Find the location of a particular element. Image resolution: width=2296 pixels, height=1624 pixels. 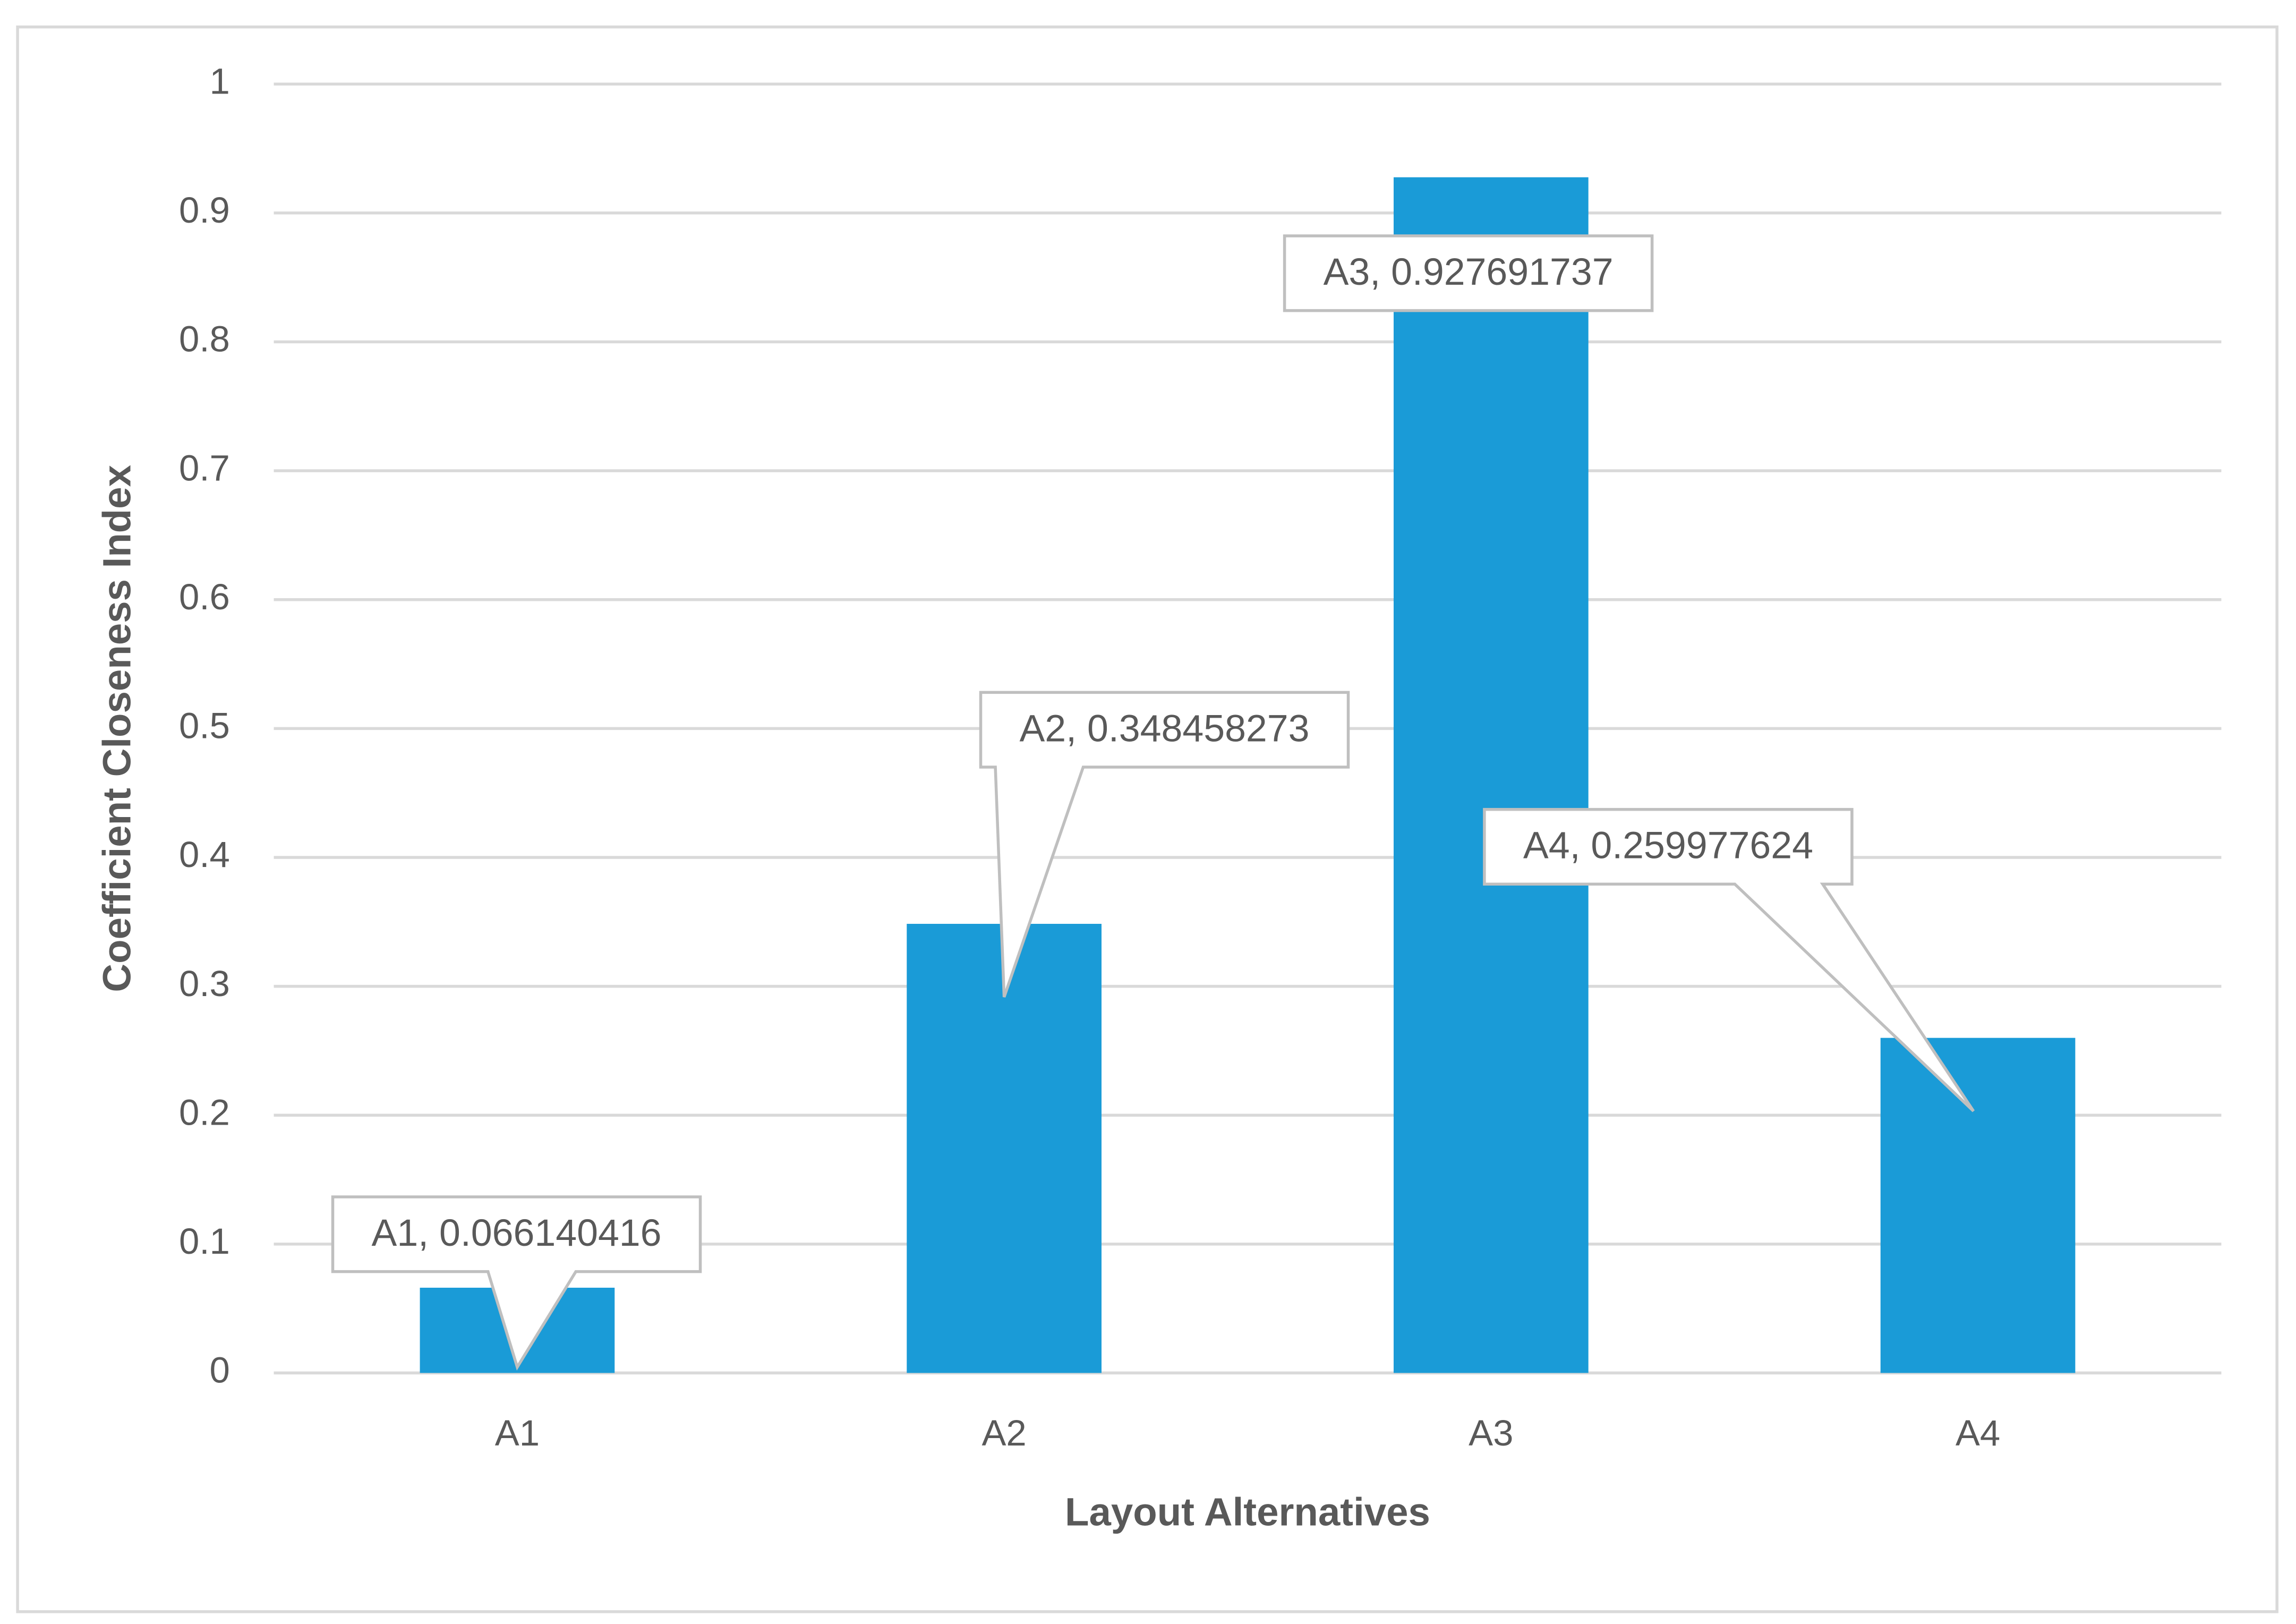

y-tick-label: 0.5 is located at coordinates (204, 726).